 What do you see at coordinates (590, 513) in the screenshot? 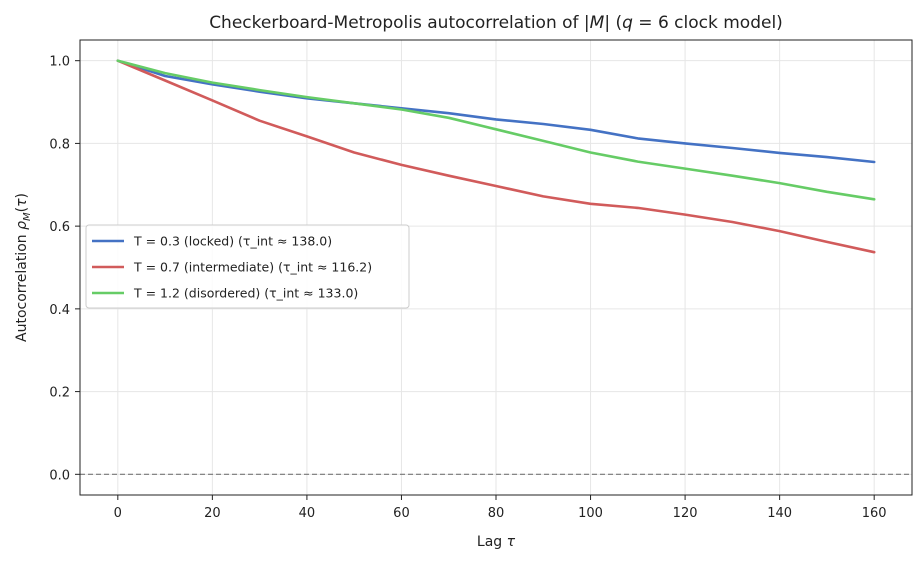
I see `x-tick-label: 100` at bounding box center [590, 513].